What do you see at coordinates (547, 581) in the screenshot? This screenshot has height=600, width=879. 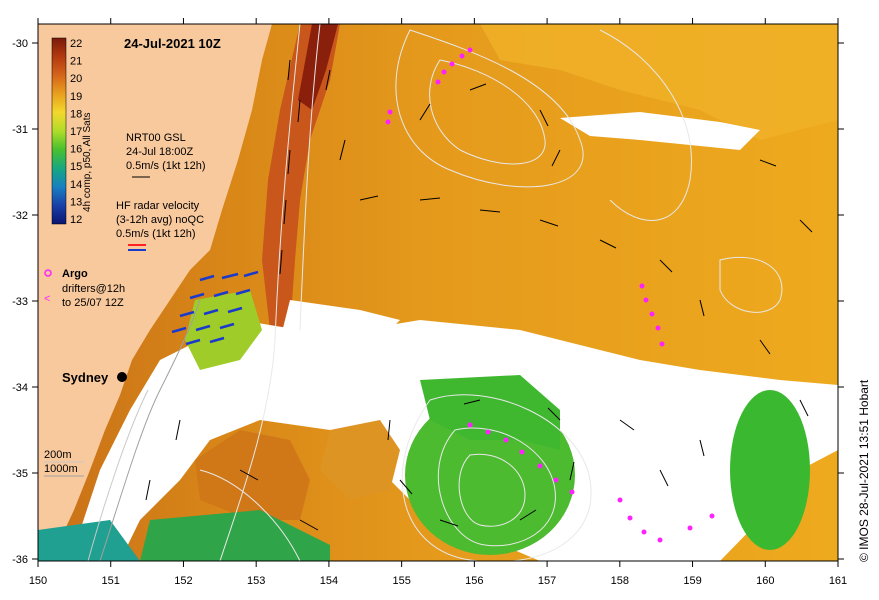 I see `x-tick-label: 157` at bounding box center [547, 581].